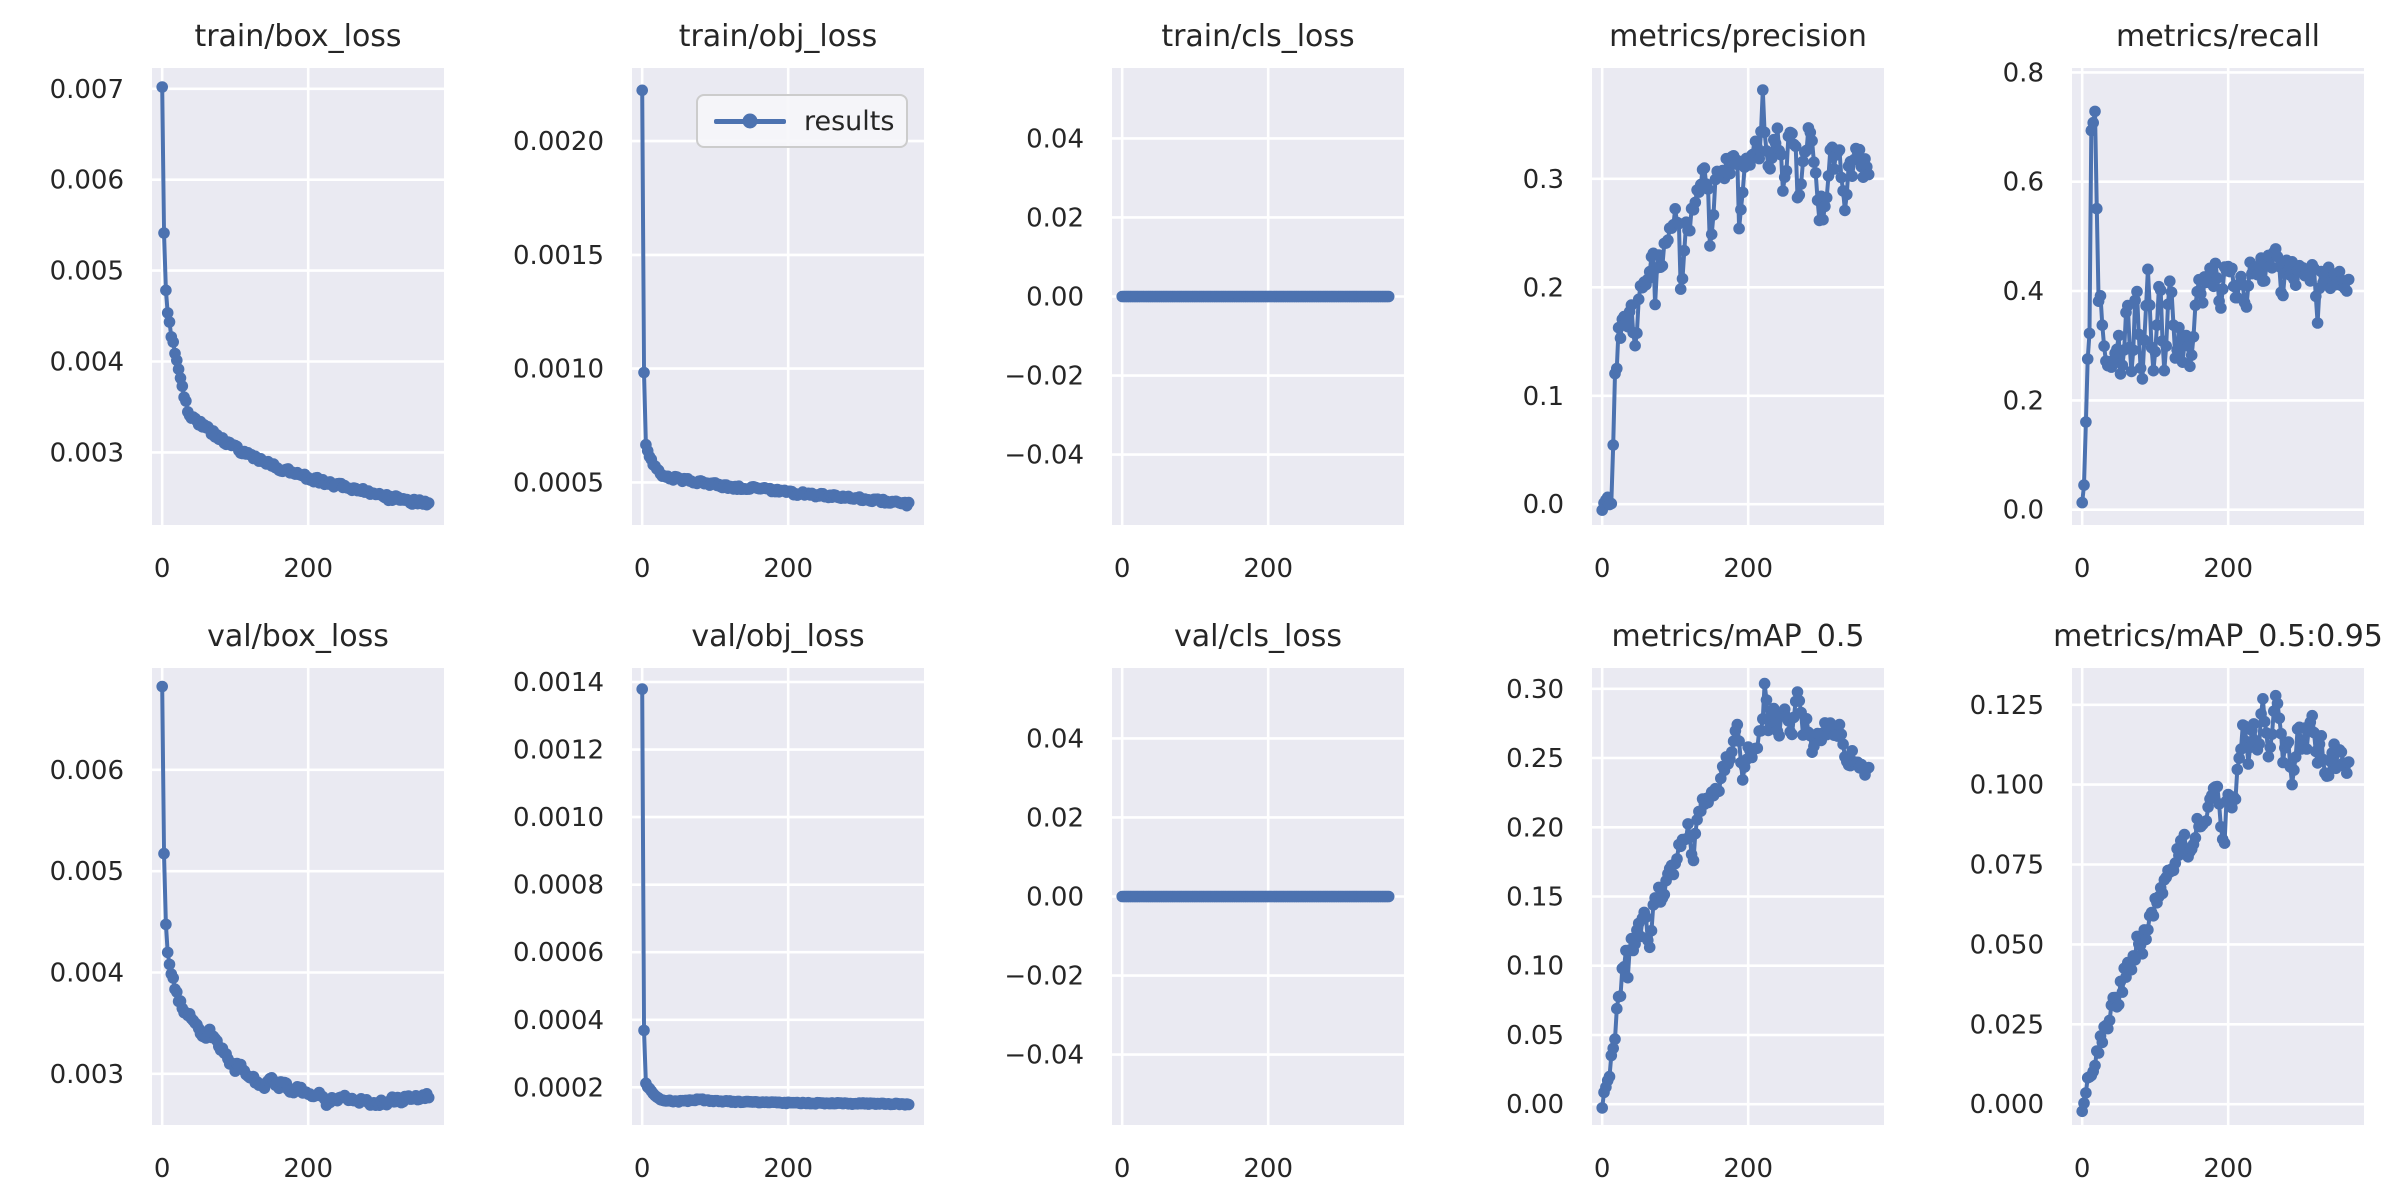  I want to click on svg-text: 0.6, so click(2023, 183).